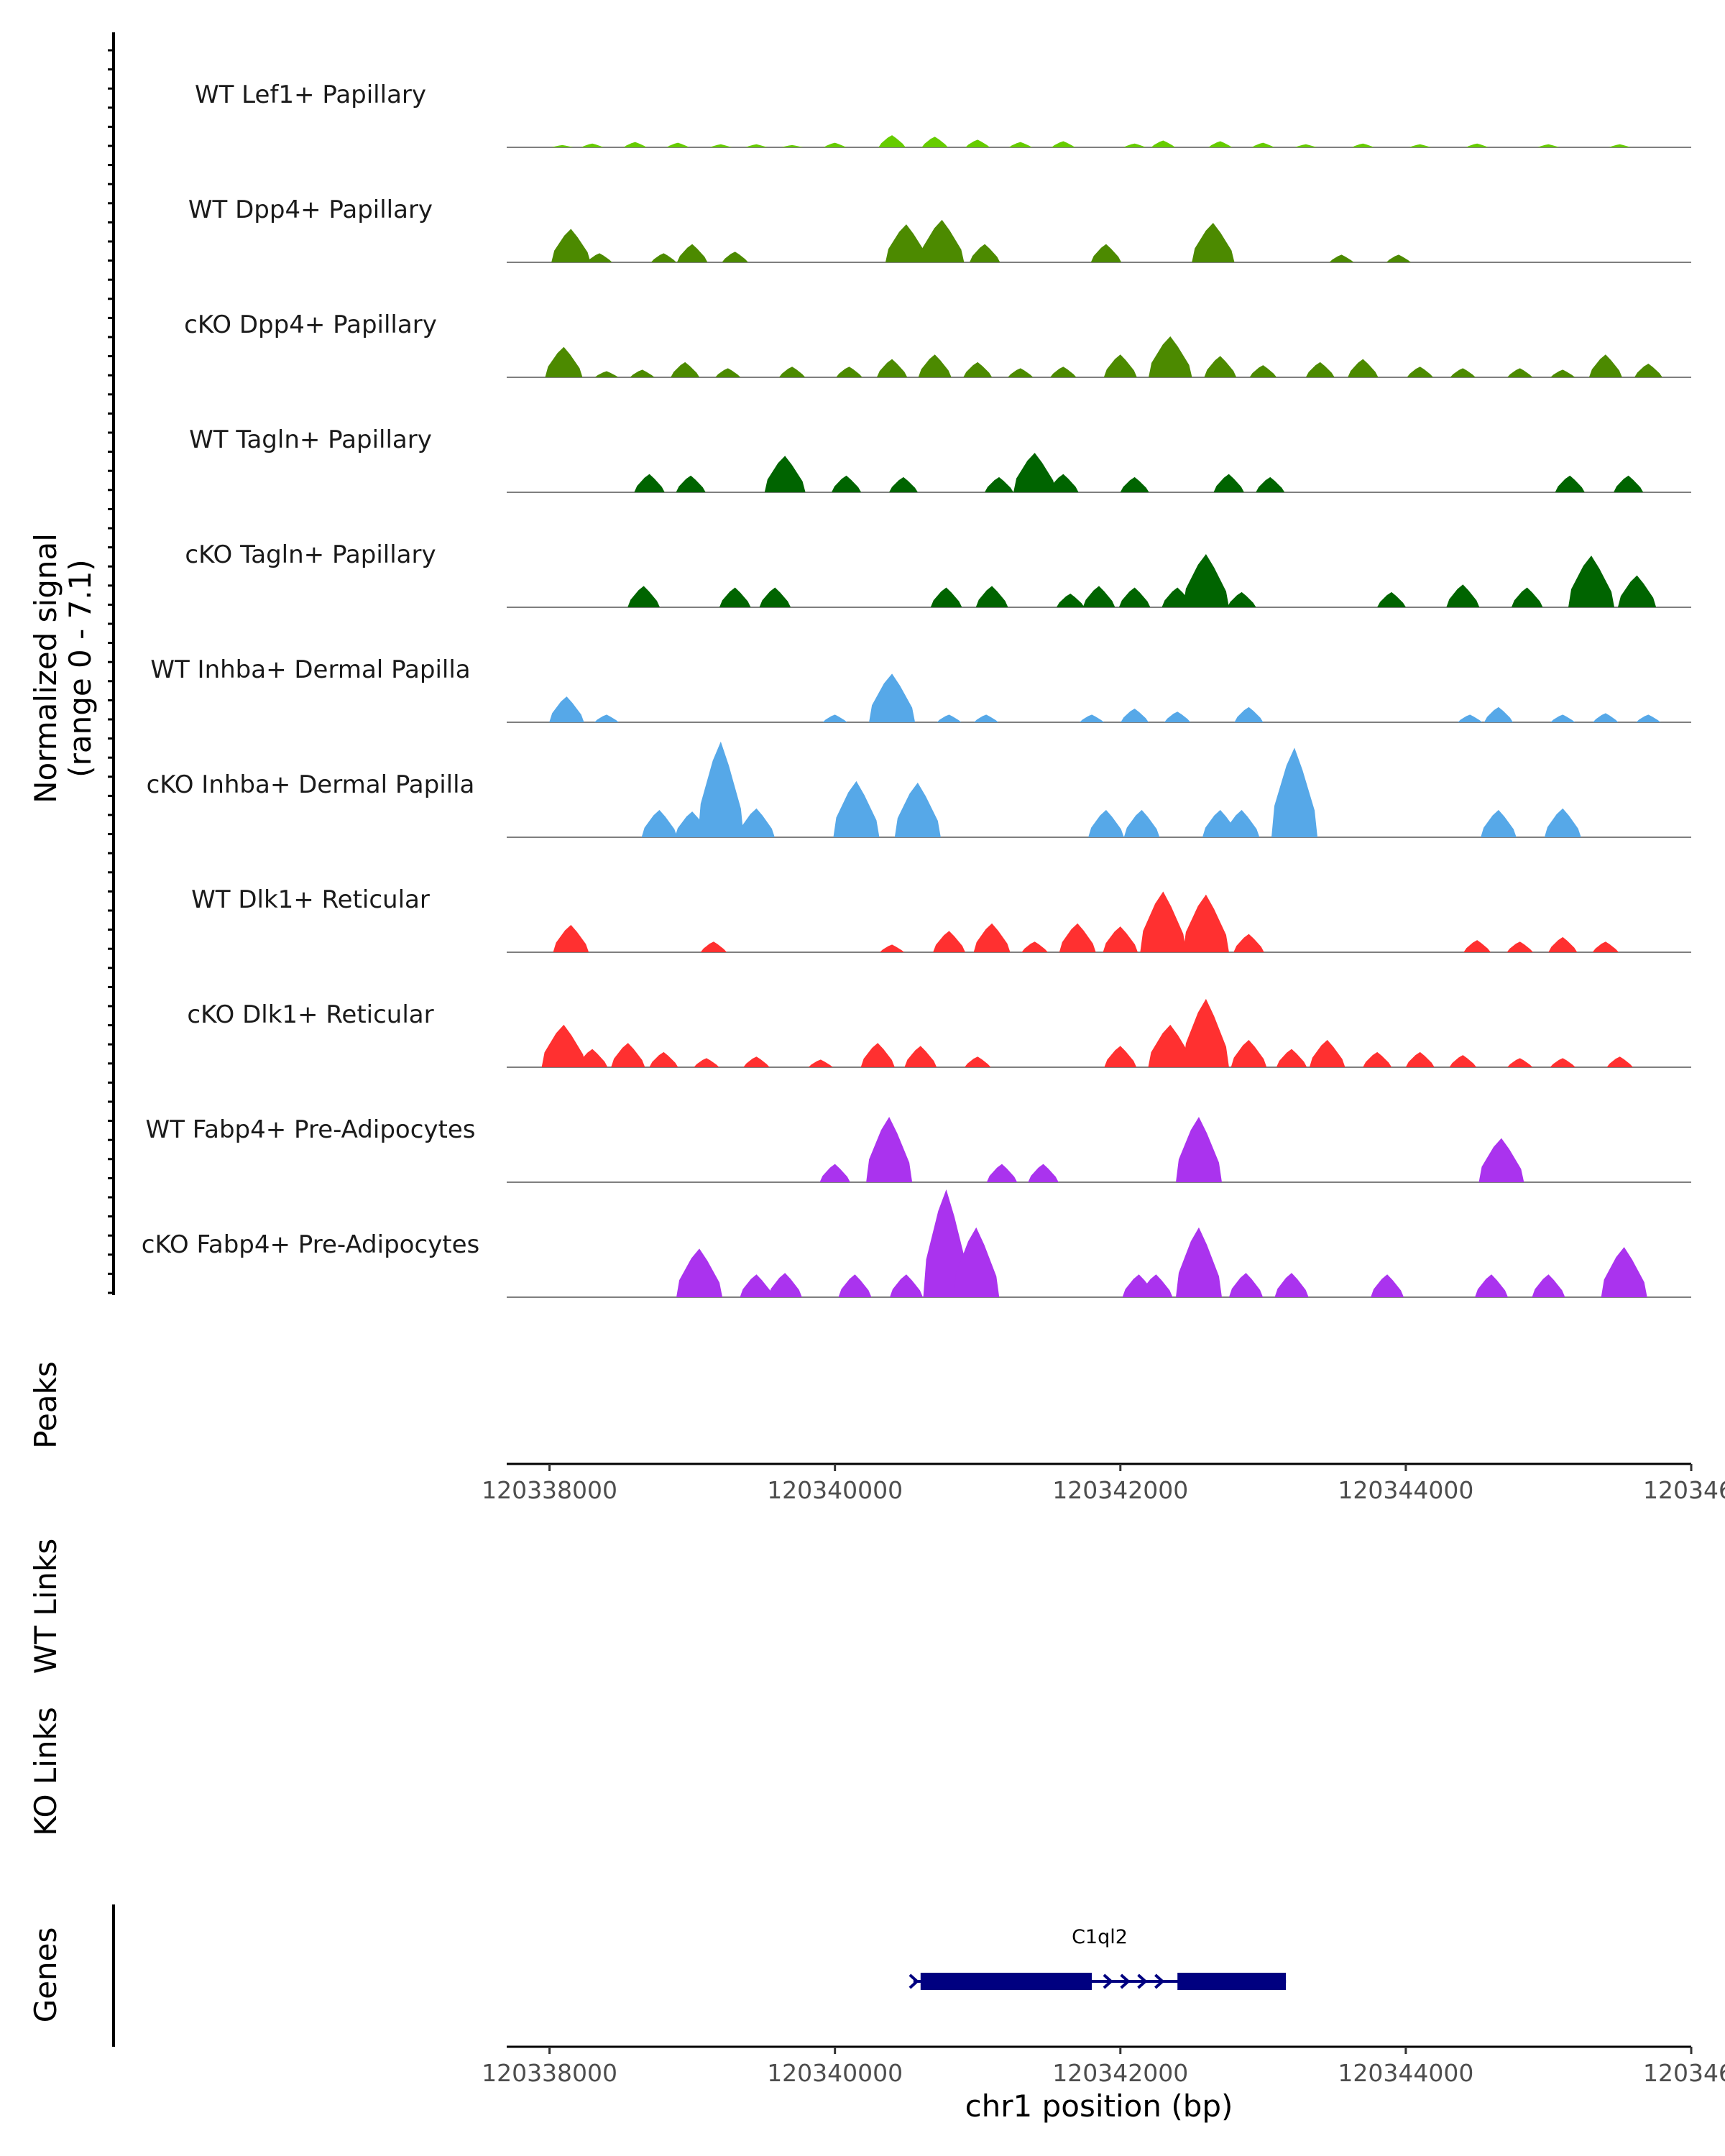 The height and width of the screenshot is (2156, 1725). Describe the element at coordinates (1120, 1490) in the screenshot. I see `x-tick-label: 120342000` at that location.